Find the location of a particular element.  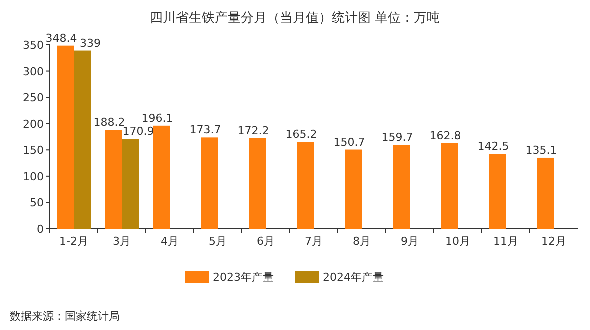

x-tick-label: 8月 is located at coordinates (362, 241).